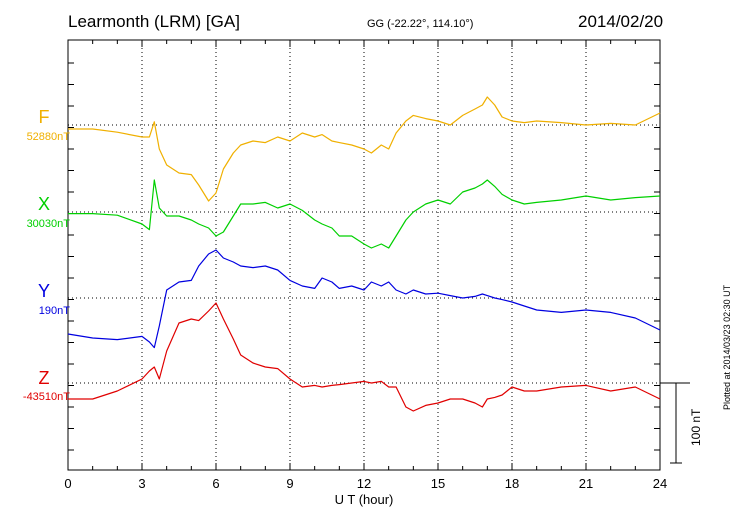 The height and width of the screenshot is (520, 730). What do you see at coordinates (43, 291) in the screenshot?
I see `series-Y-label: Y` at bounding box center [43, 291].